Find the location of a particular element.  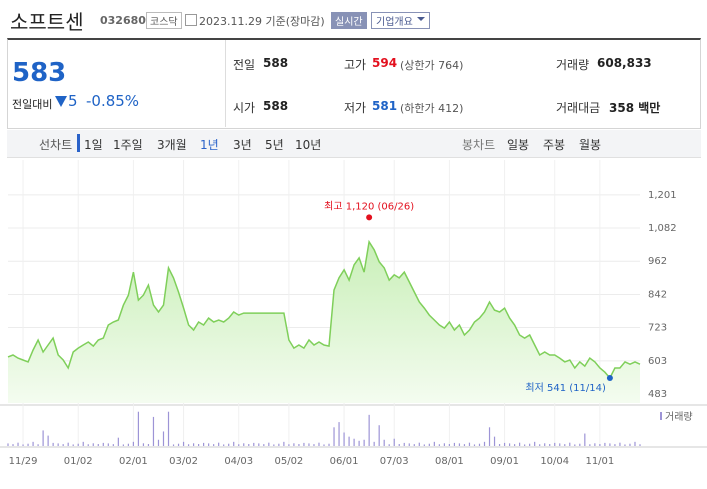

legend-swatch is located at coordinates (661, 416).